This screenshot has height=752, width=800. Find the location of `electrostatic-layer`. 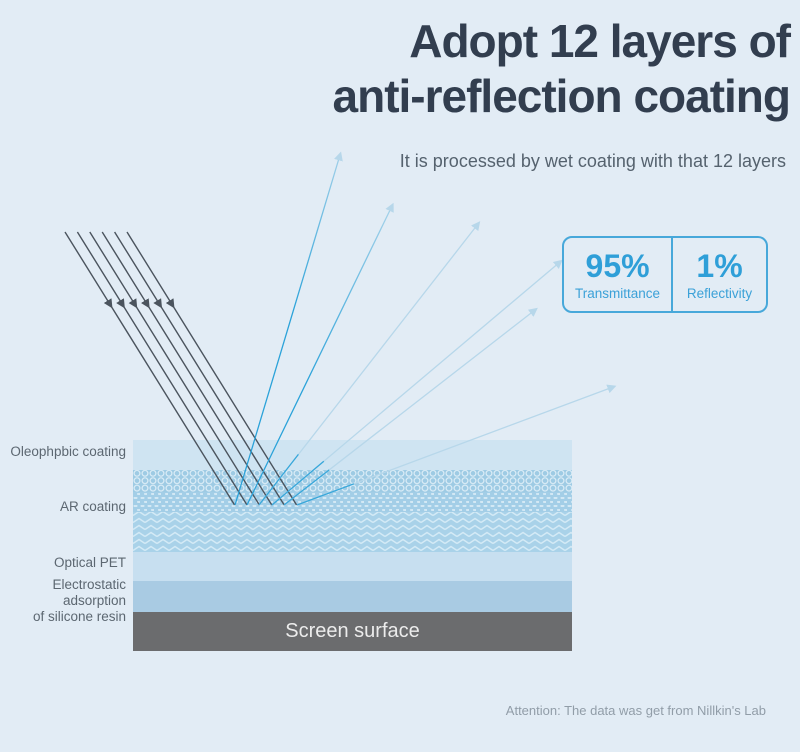

electrostatic-layer is located at coordinates (352, 596).